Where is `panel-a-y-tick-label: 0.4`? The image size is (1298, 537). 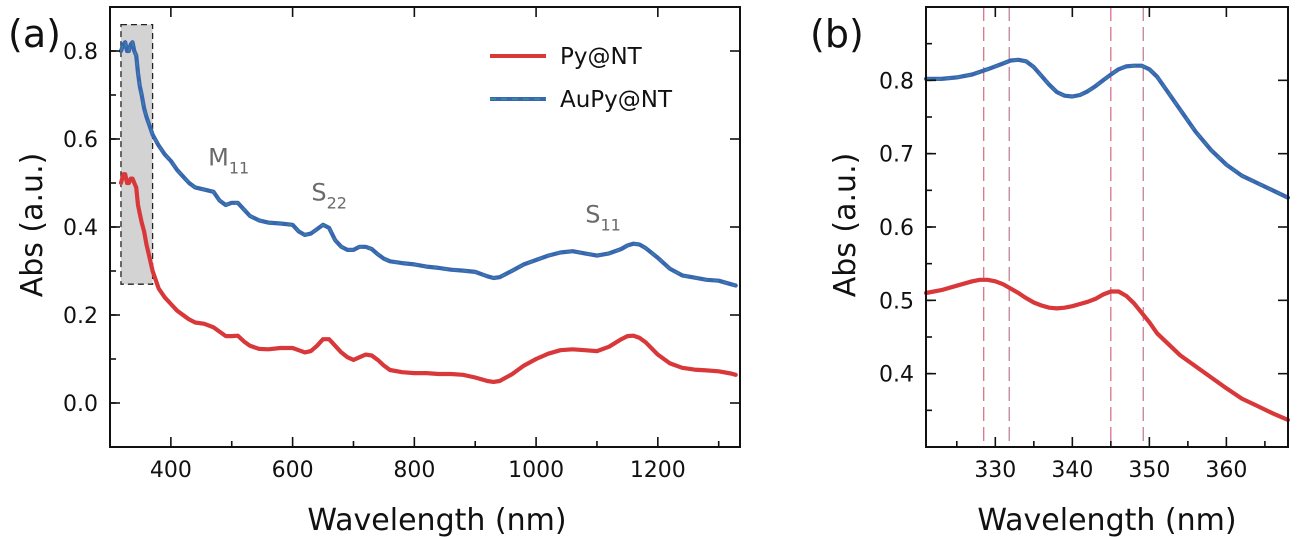
panel-a-y-tick-label: 0.4 is located at coordinates (80, 228).